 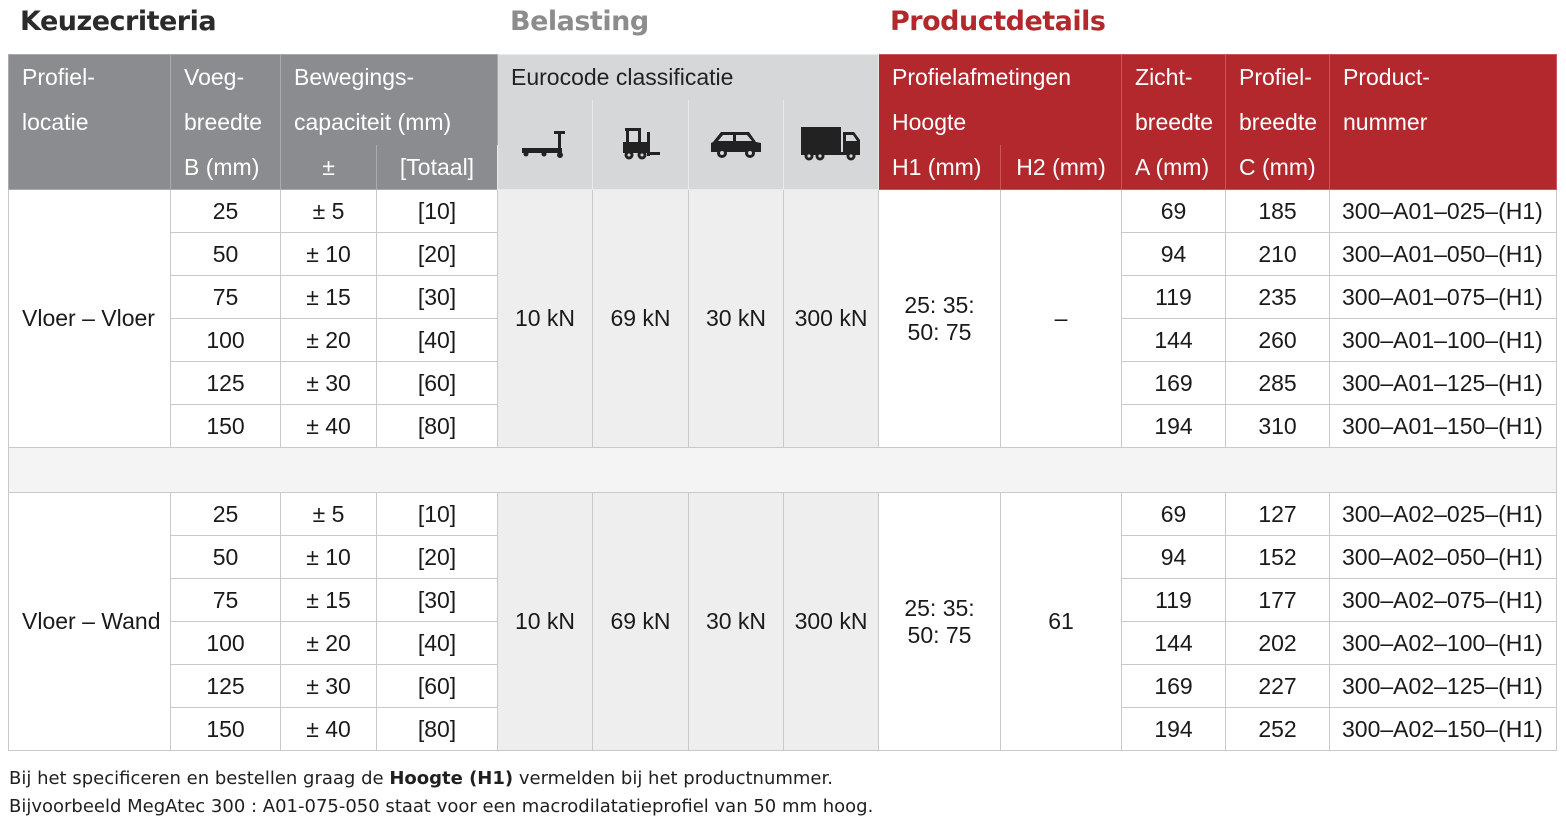 What do you see at coordinates (579, 21) in the screenshot?
I see `belasting-heading: Belasting` at bounding box center [579, 21].